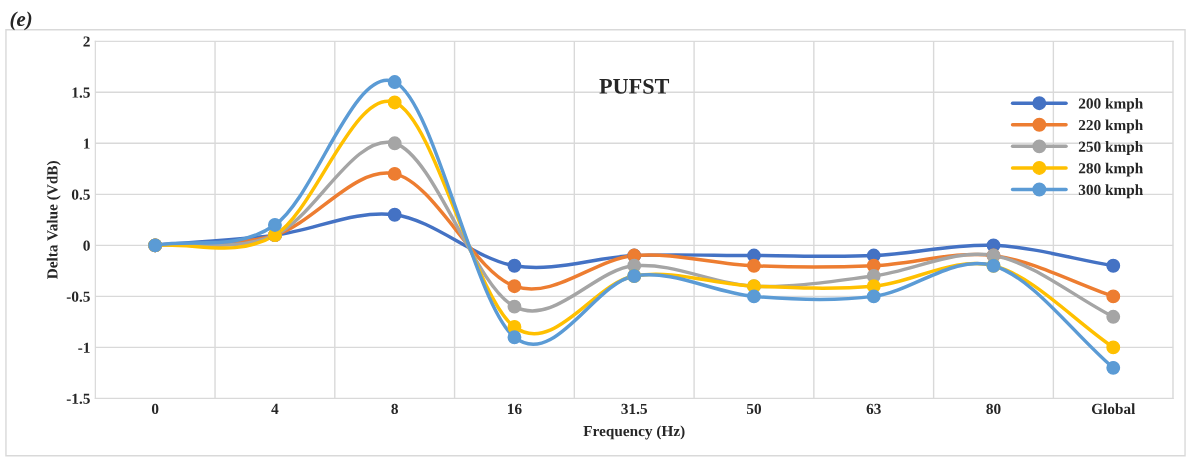 Image resolution: width=1191 pixels, height=458 pixels. Describe the element at coordinates (155, 409) in the screenshot. I see `x-tick-label: 0` at that location.